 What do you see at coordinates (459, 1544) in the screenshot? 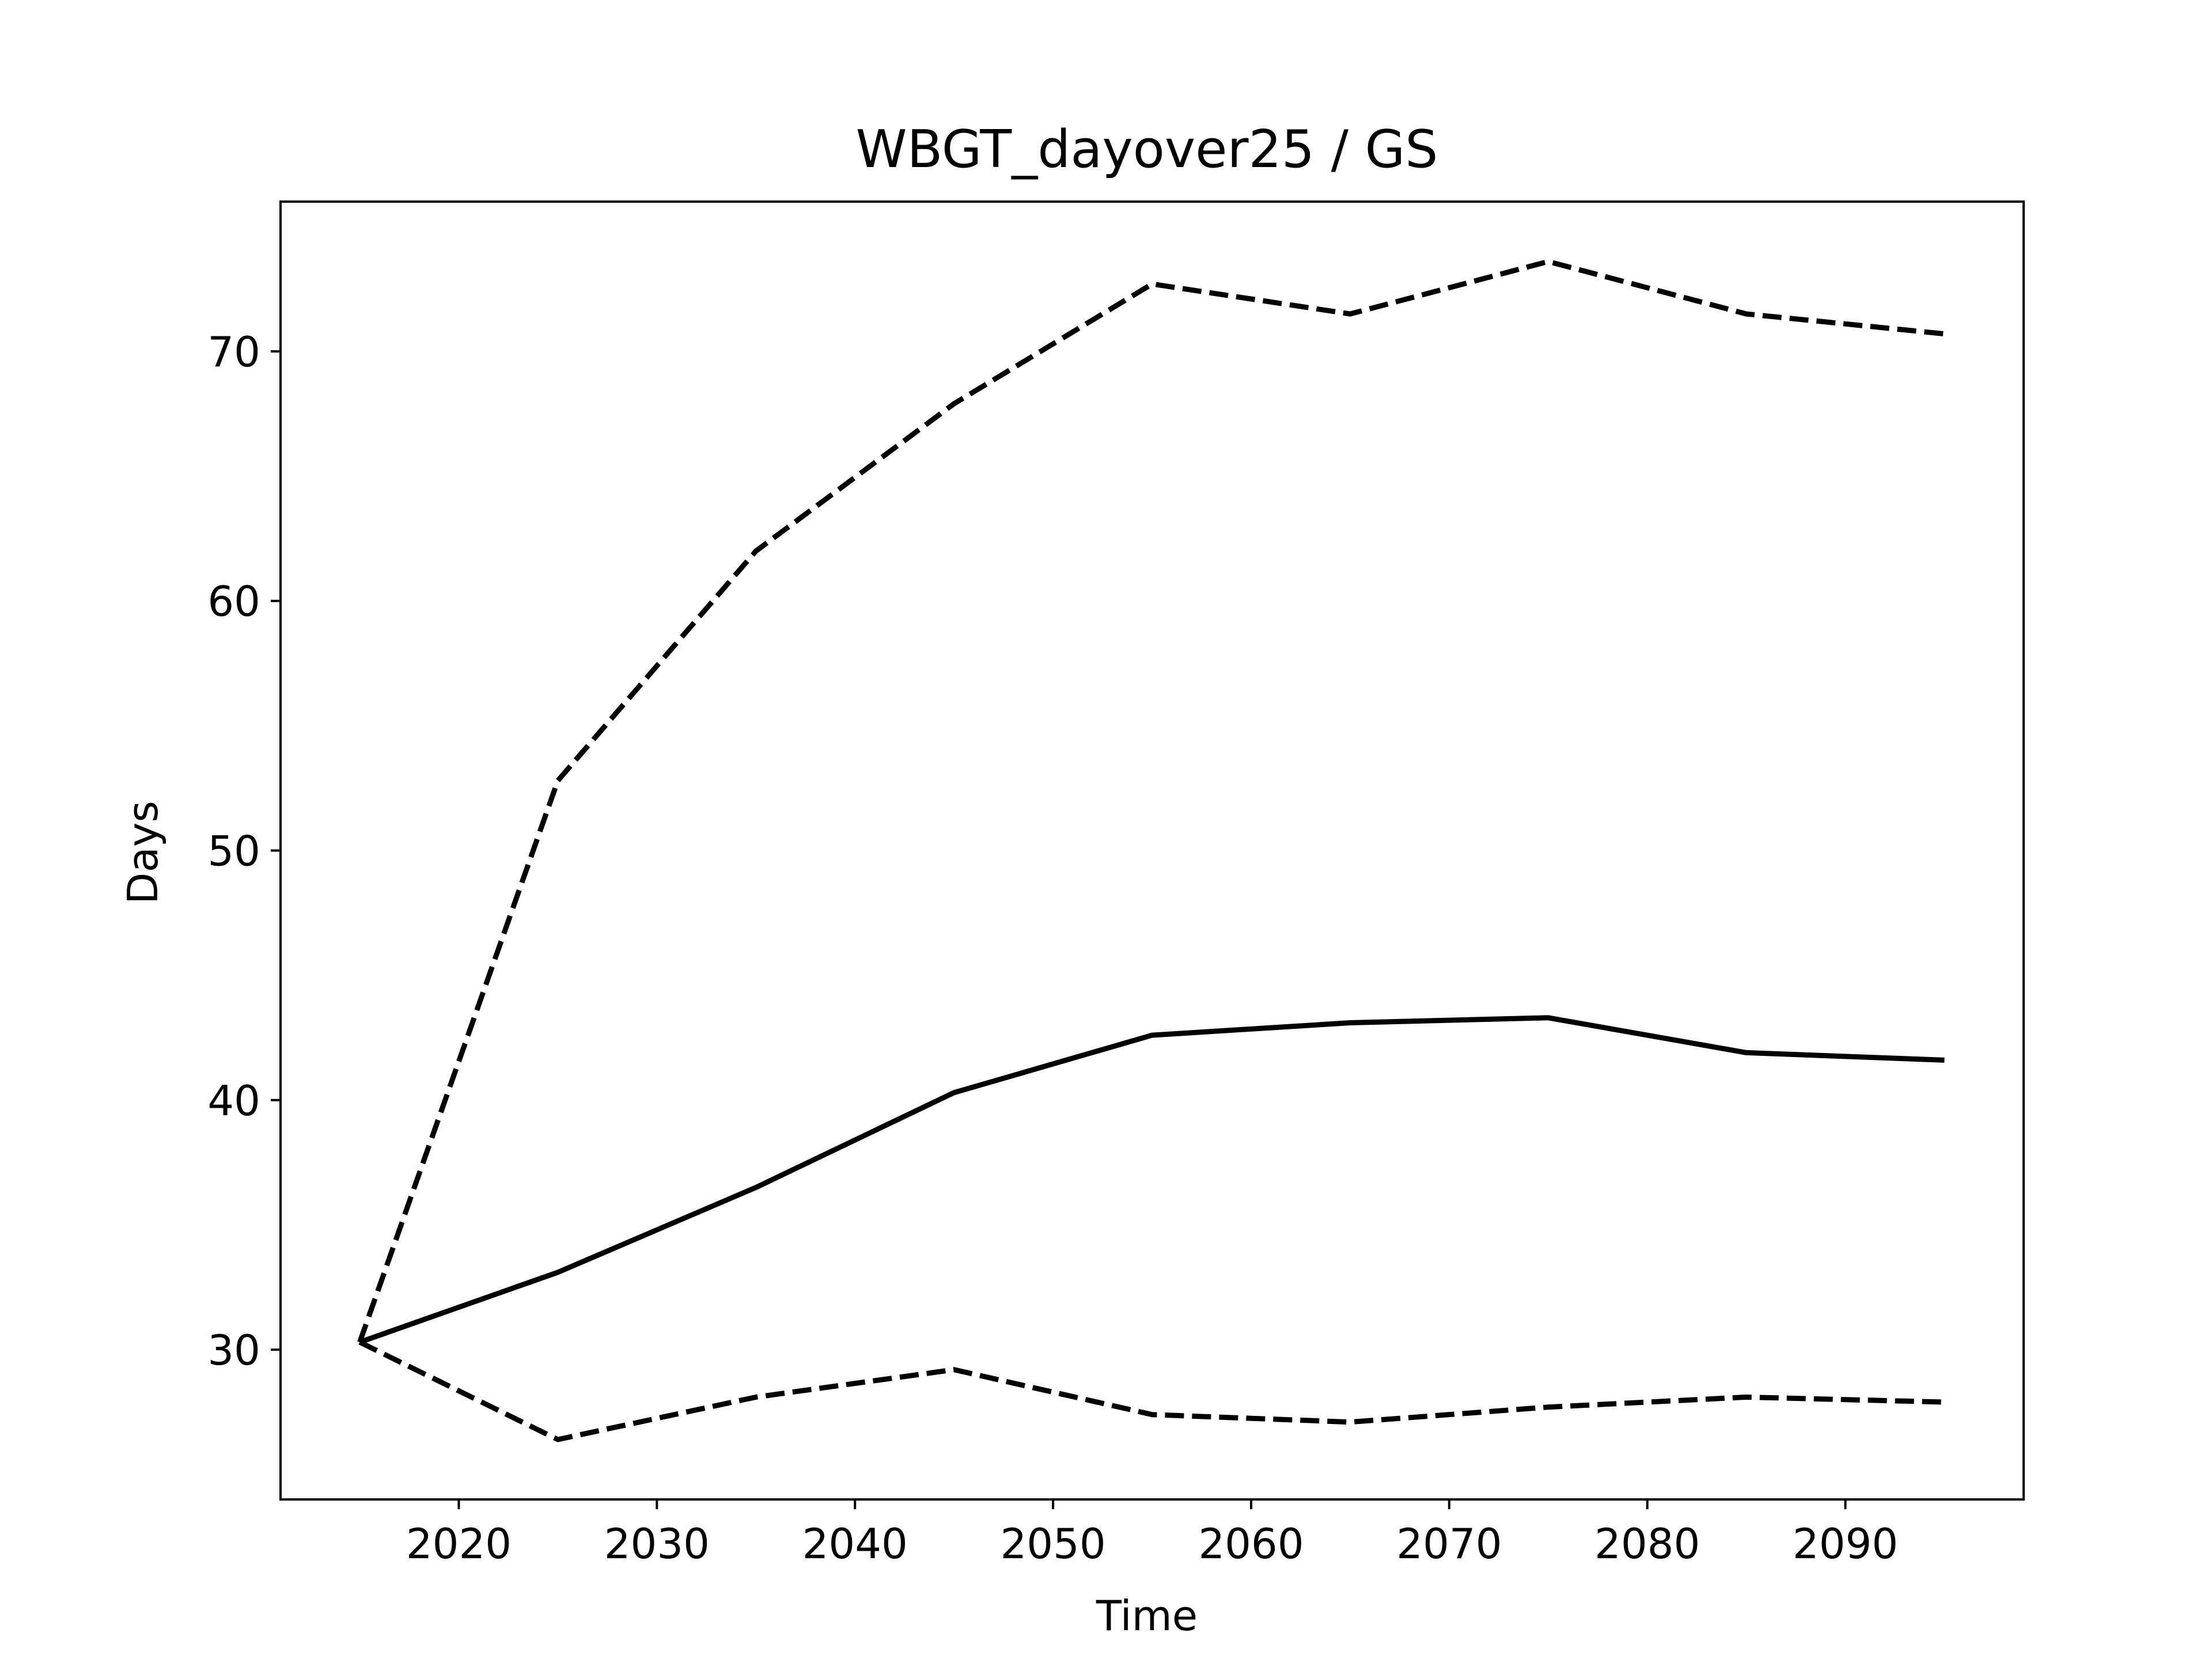
I see `x-tick-label: 2020` at bounding box center [459, 1544].